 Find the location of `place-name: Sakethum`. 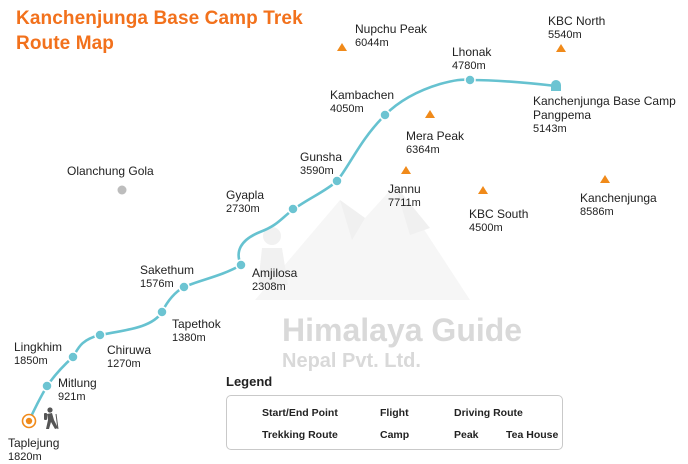

place-name: Sakethum is located at coordinates (167, 270).